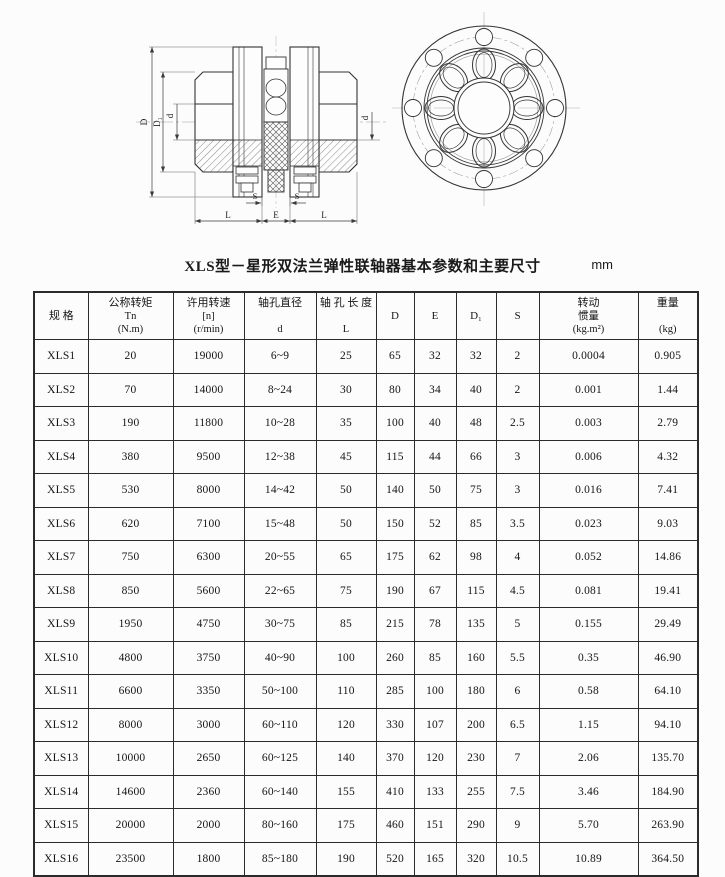 The width and height of the screenshot is (725, 877). What do you see at coordinates (395, 523) in the screenshot?
I see `table-cell: 150` at bounding box center [395, 523].